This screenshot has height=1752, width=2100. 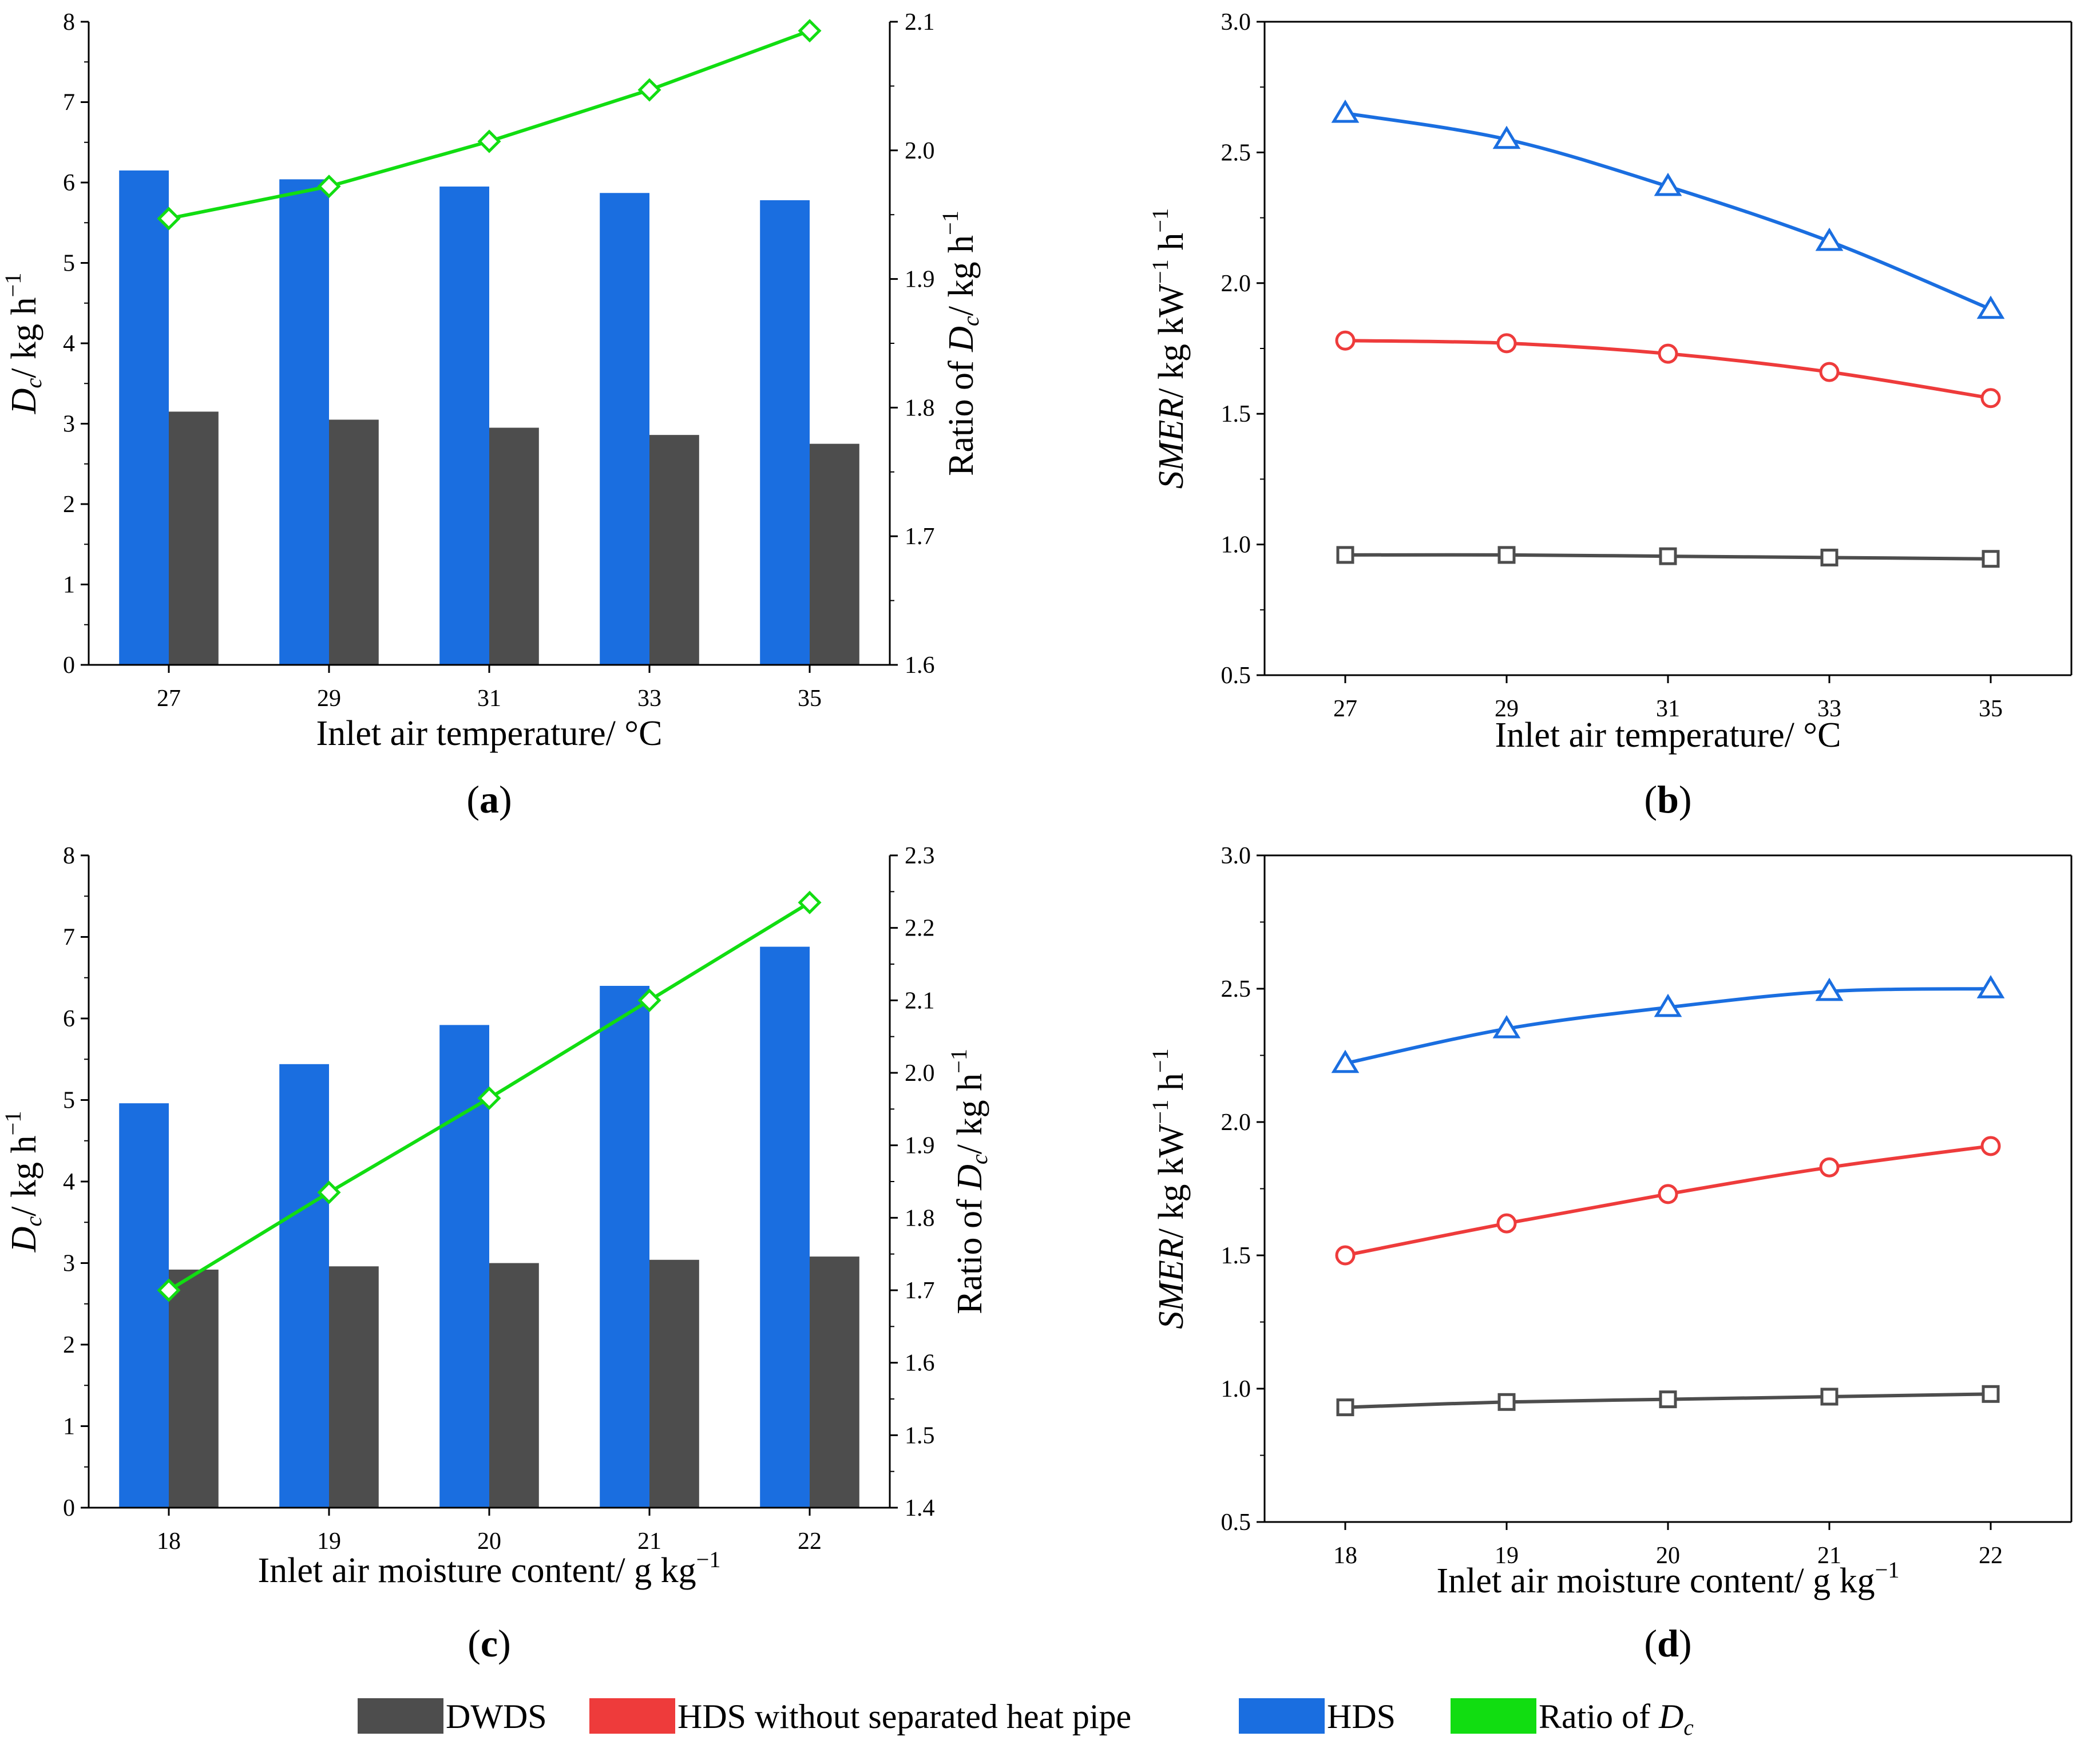 What do you see at coordinates (1667, 1644) in the screenshot?
I see `panel-caption-d: (d)` at bounding box center [1667, 1644].